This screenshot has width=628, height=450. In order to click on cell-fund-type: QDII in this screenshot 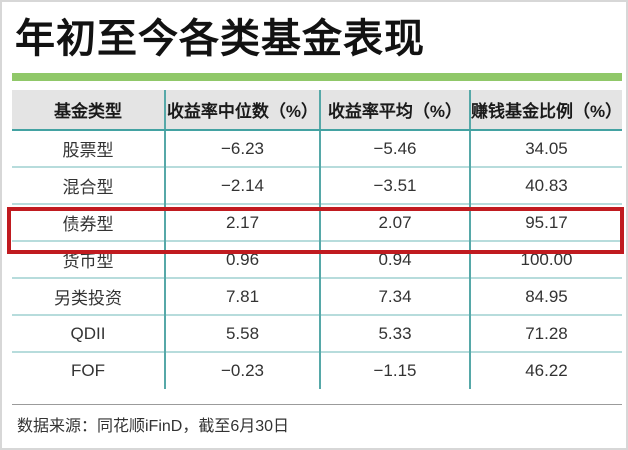, I will do `click(88, 333)`.